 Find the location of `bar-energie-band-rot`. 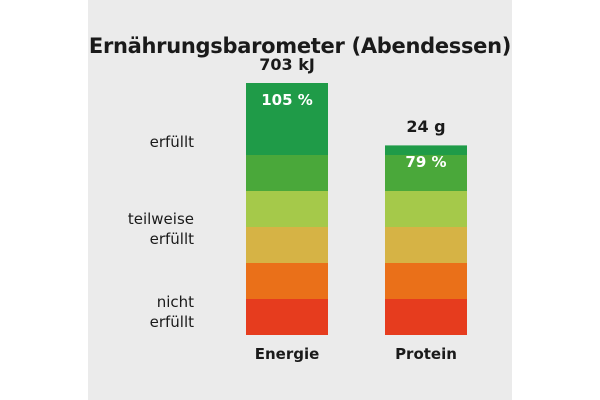

bar-energie-band-rot is located at coordinates (287, 317).